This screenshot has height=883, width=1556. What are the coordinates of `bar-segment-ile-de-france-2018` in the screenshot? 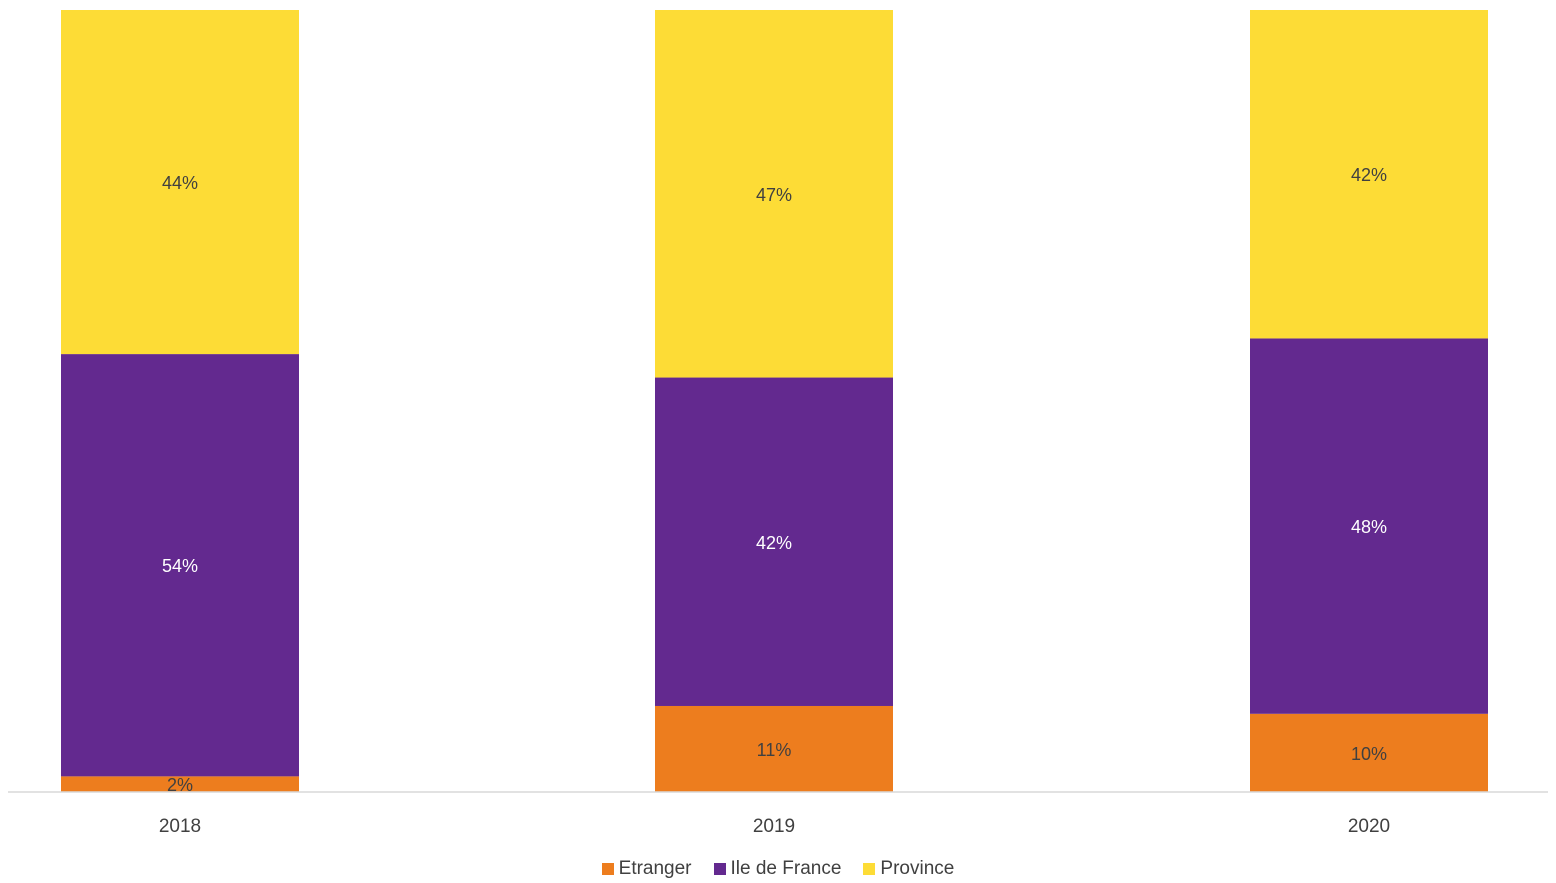 It's located at (180, 565).